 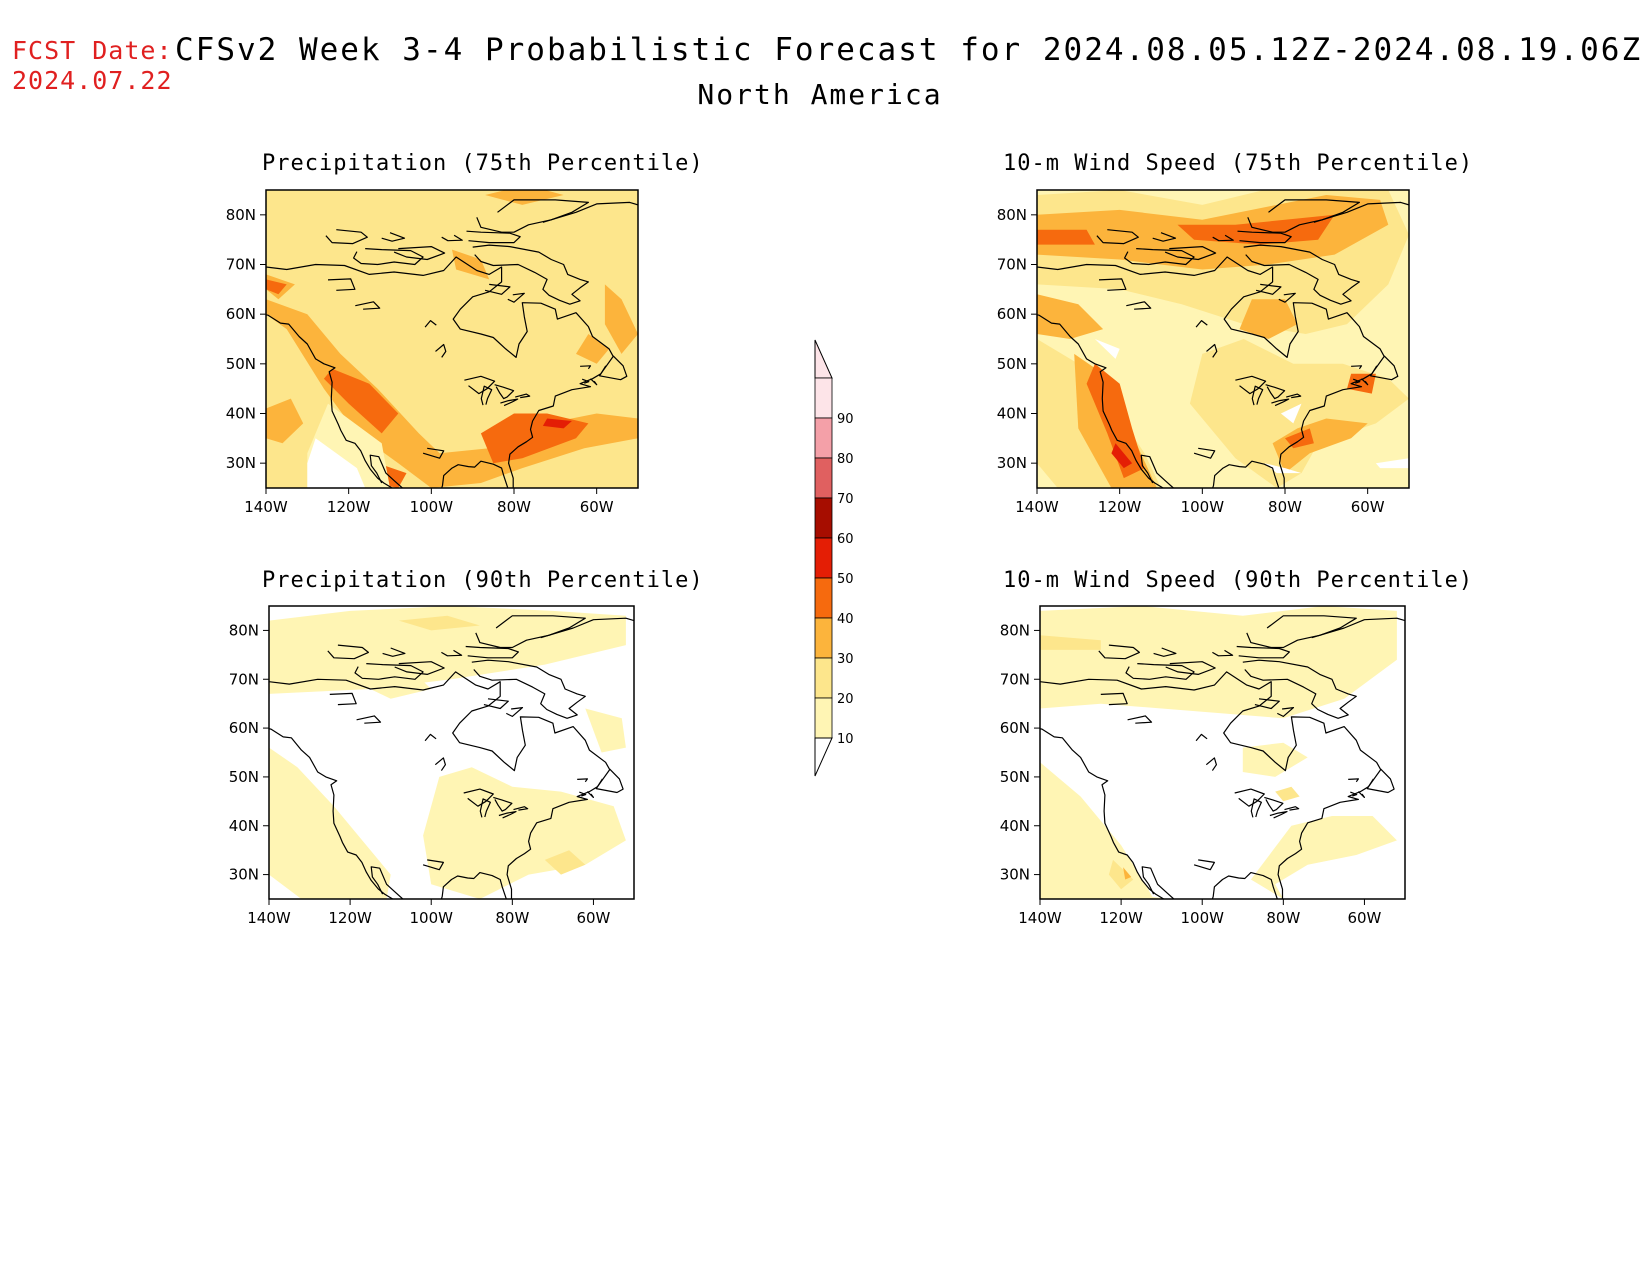 What do you see at coordinates (845, 739) in the screenshot?
I see `colorbar-label: 10` at bounding box center [845, 739].